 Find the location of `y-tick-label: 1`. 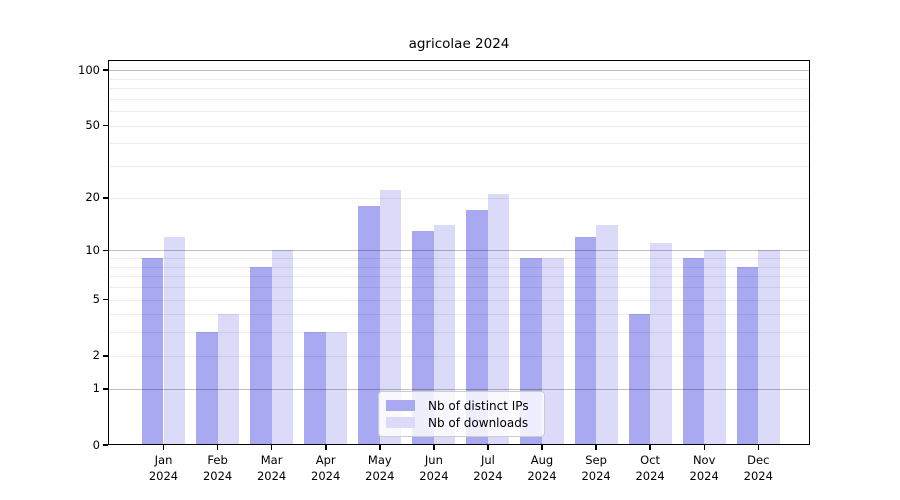

y-tick-label: 1 is located at coordinates (96, 388).